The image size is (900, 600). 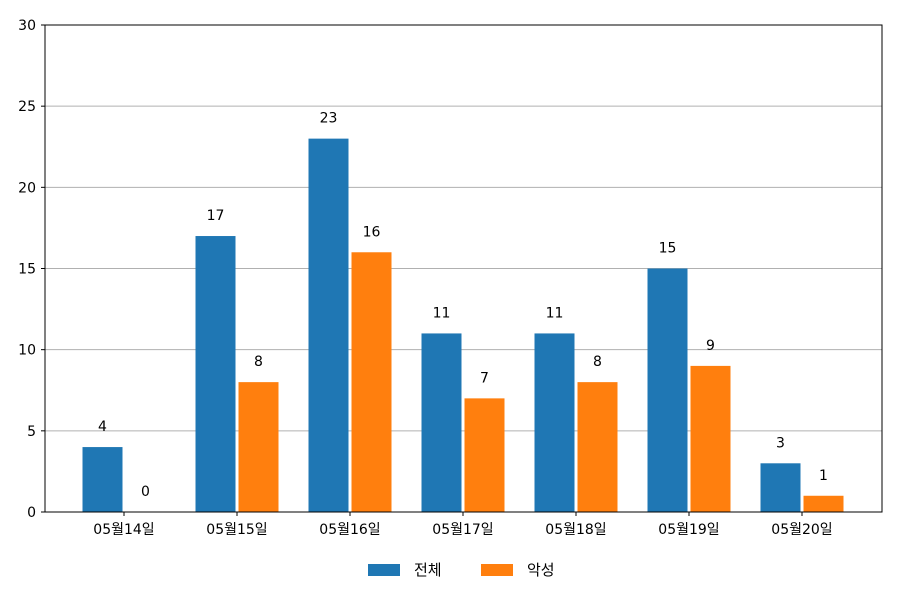 What do you see at coordinates (102, 427) in the screenshot?
I see `data-label: 4` at bounding box center [102, 427].